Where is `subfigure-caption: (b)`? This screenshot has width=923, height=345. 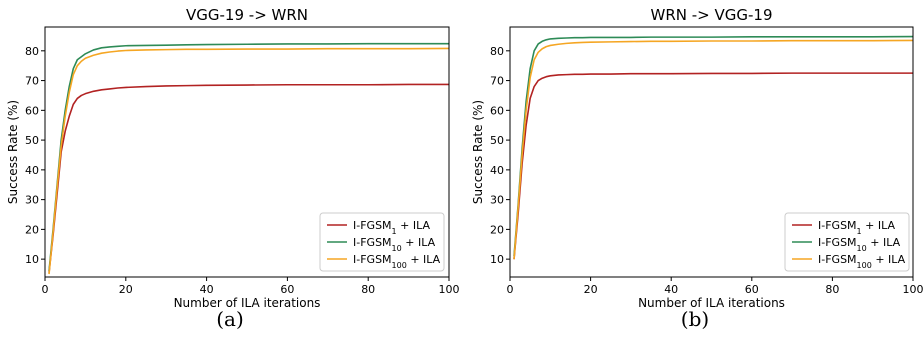 subfigure-caption: (b) is located at coordinates (695, 319).